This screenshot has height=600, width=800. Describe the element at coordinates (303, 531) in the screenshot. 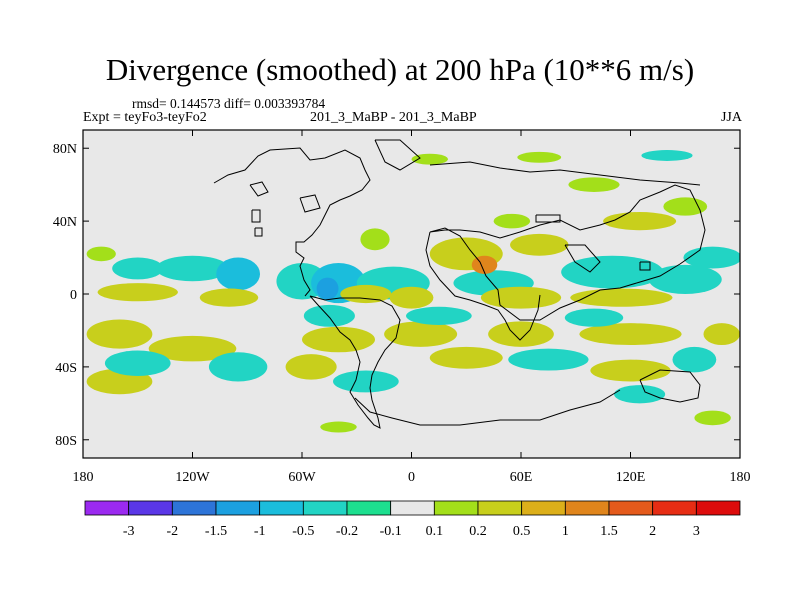

I see `colorbar-label-4: -0.5` at that location.